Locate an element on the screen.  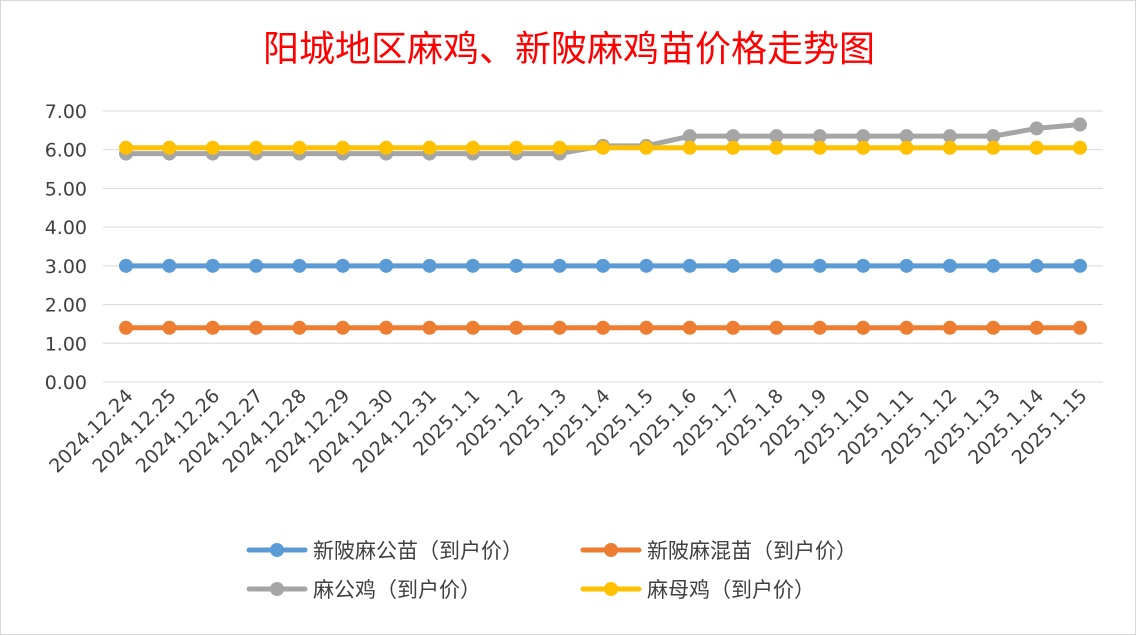
legend-item: 麻母鸡（到户价） is located at coordinates (697, 590).